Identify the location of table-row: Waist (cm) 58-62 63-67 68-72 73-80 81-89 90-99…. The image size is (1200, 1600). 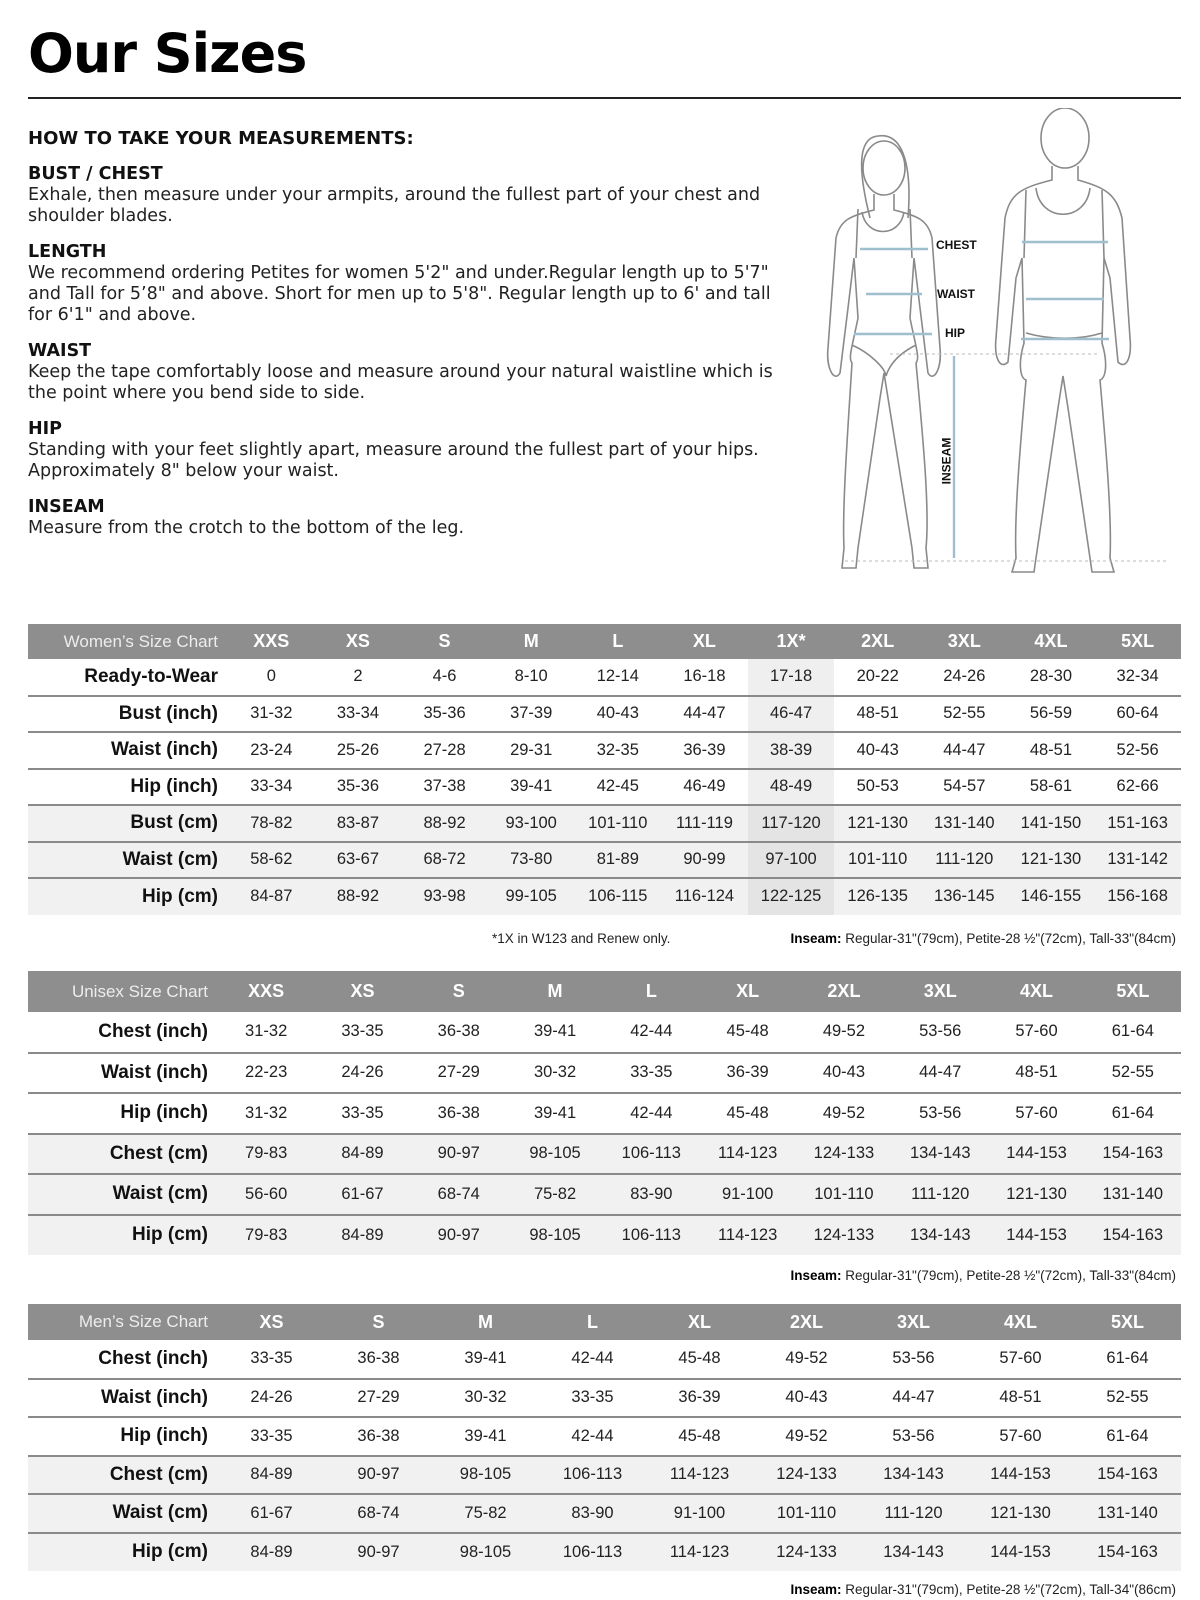
(604, 860).